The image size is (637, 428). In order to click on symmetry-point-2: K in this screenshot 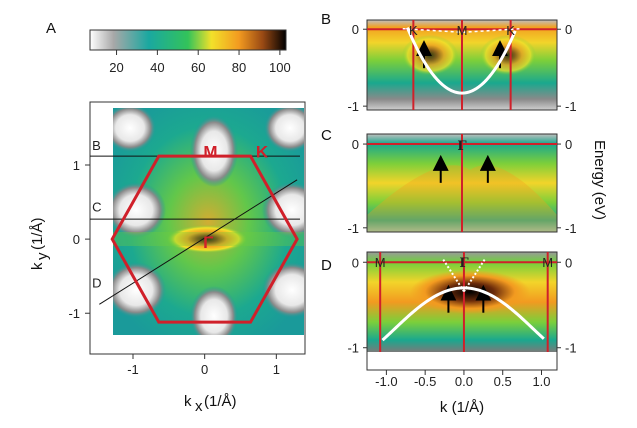, I will do `click(262, 152)`.